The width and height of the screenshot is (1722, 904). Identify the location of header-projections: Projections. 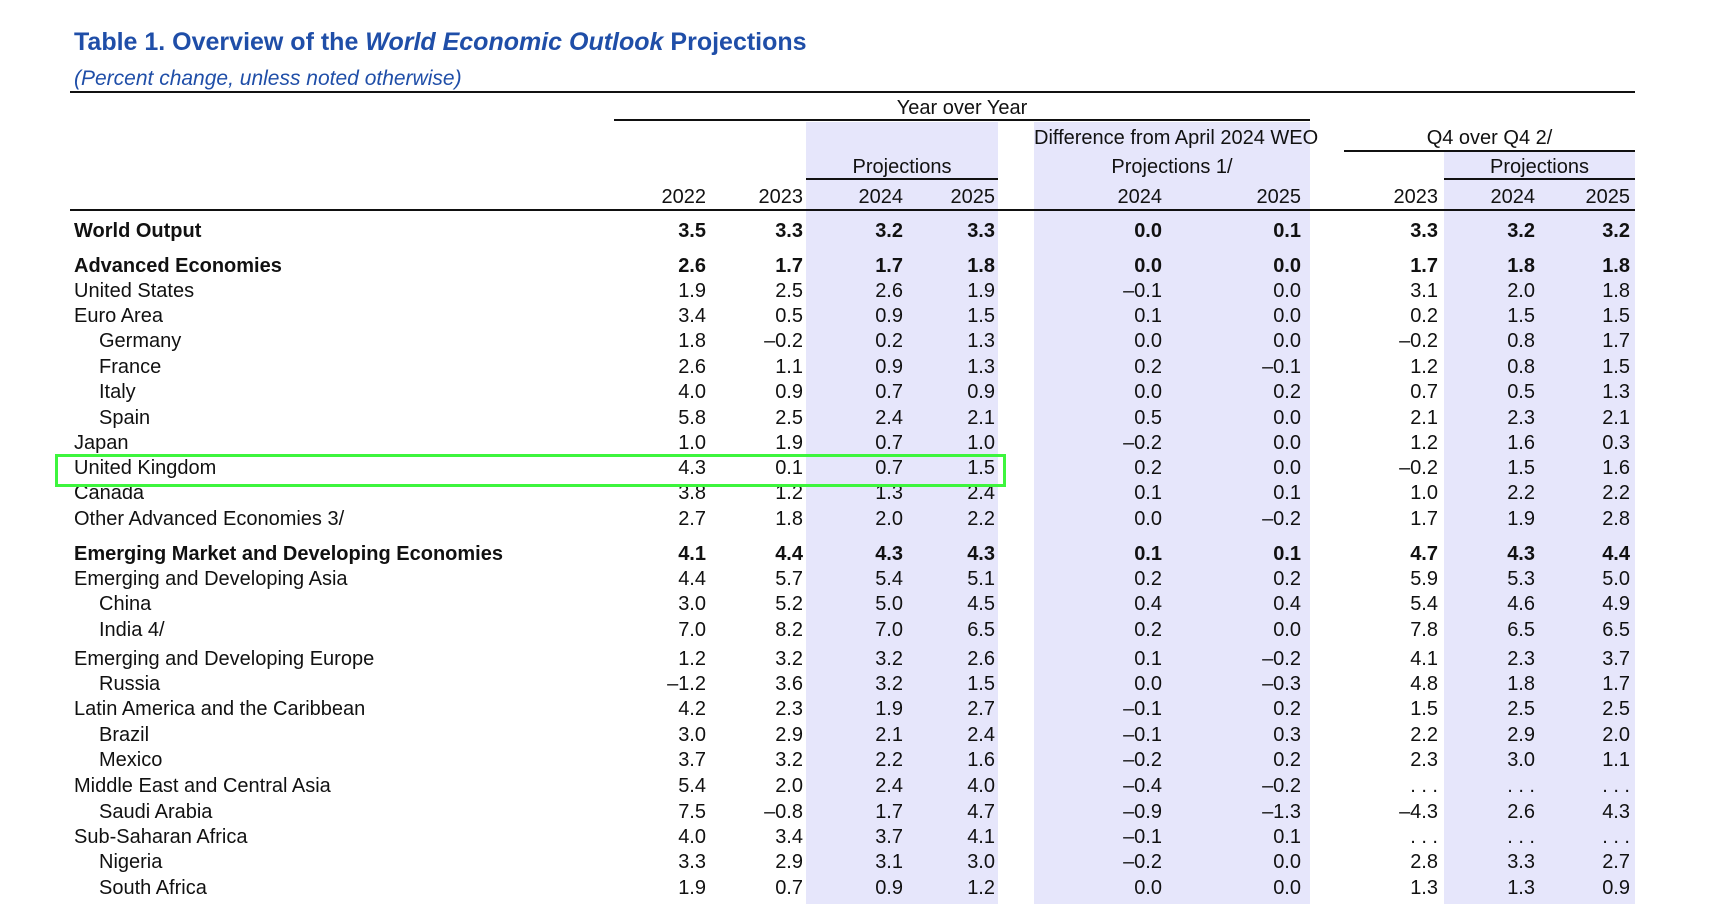
(902, 167).